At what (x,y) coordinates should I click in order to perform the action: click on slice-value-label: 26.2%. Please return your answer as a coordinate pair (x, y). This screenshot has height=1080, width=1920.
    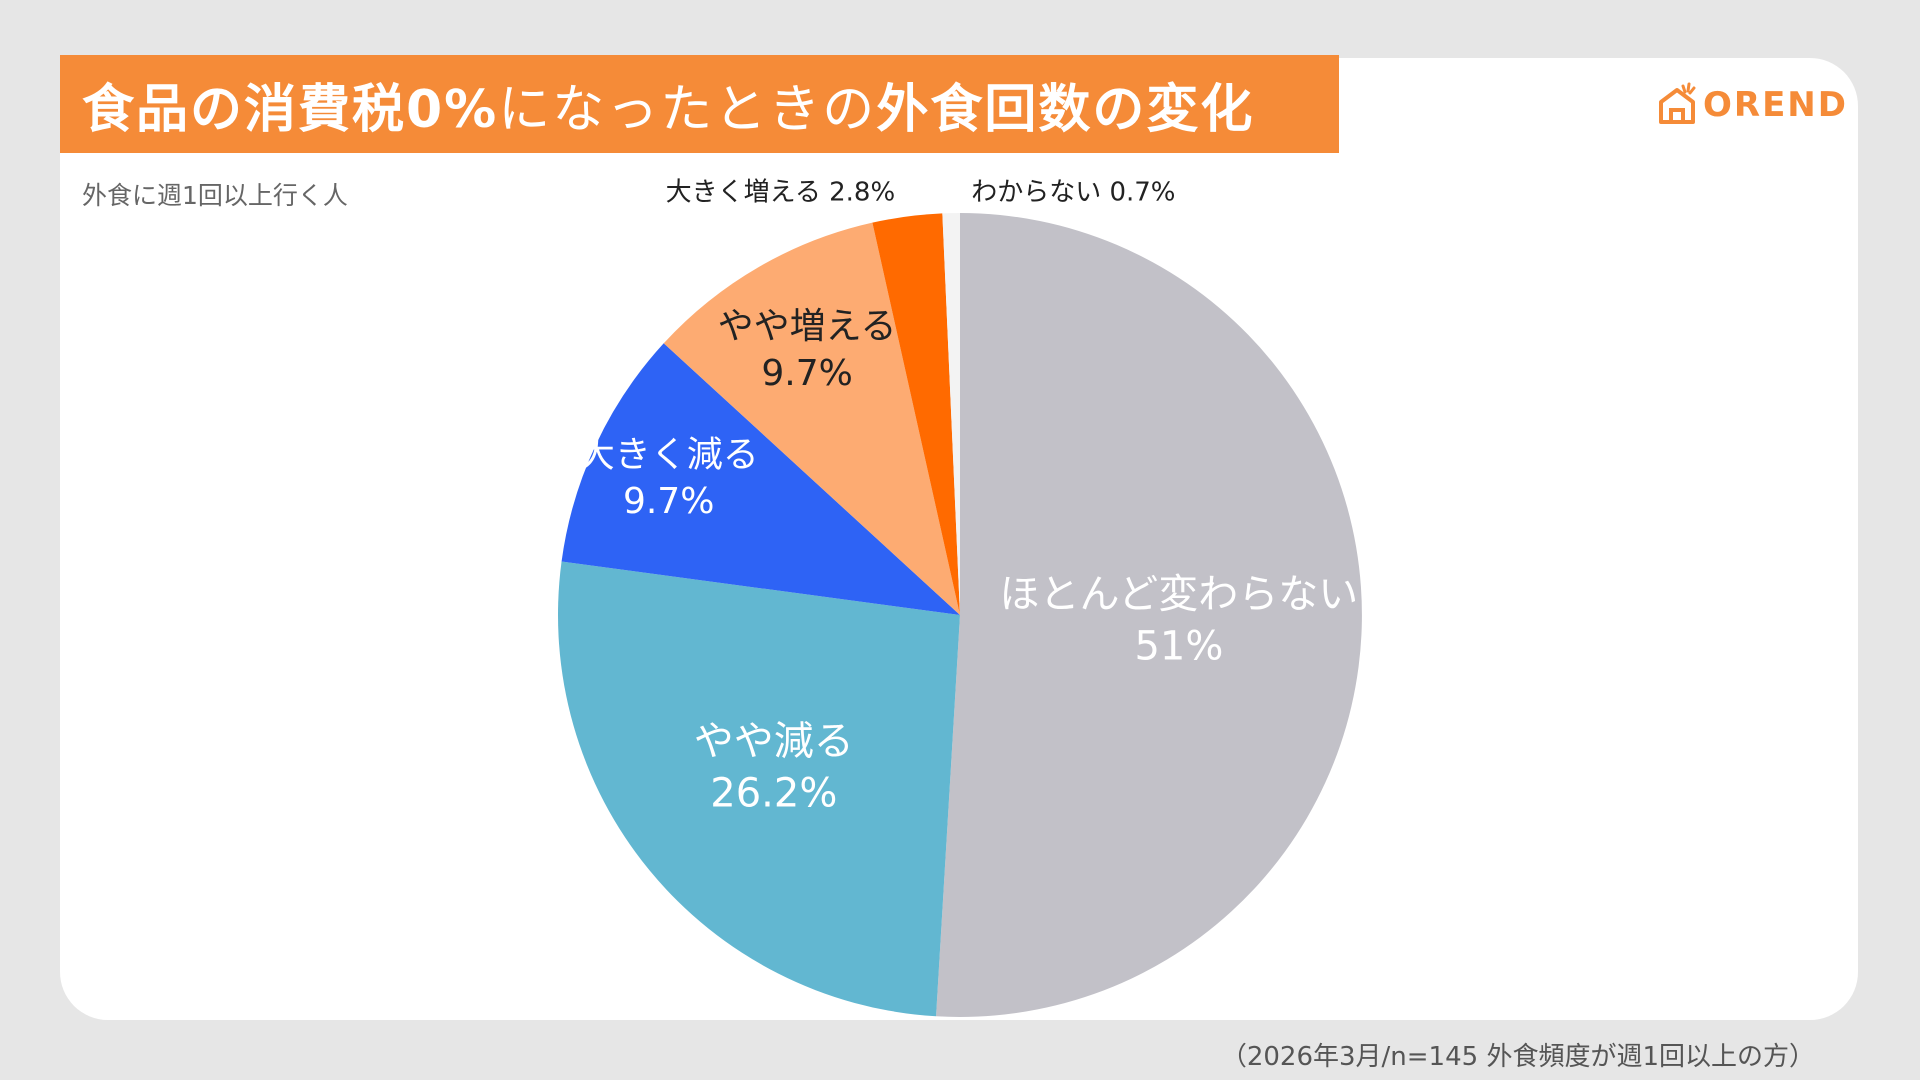
    Looking at the image, I should click on (773, 794).